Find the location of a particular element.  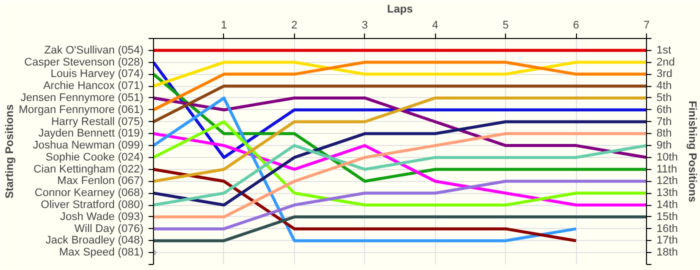

y-tick-label: 6th is located at coordinates (664, 110).